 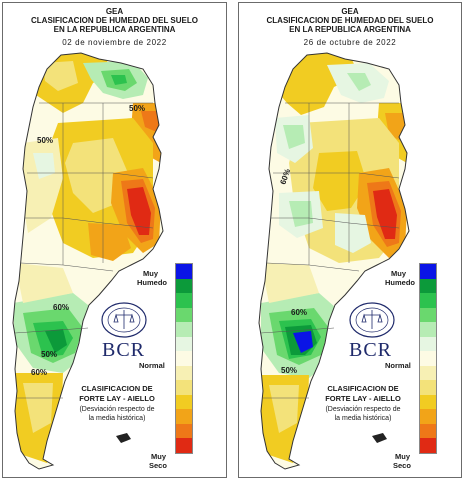 I want to click on map-date: 26 de octubre de 2022, so click(x=350, y=42).